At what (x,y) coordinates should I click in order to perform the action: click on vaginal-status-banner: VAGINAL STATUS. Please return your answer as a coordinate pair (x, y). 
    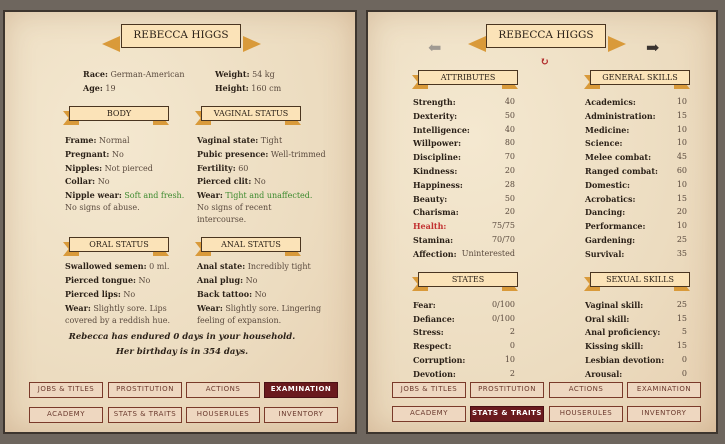
    Looking at the image, I should click on (251, 113).